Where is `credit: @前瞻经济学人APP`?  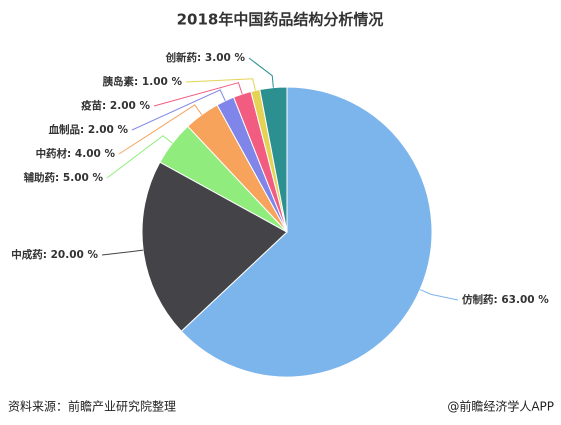
credit: @前瞻经济学人APP is located at coordinates (500, 406).